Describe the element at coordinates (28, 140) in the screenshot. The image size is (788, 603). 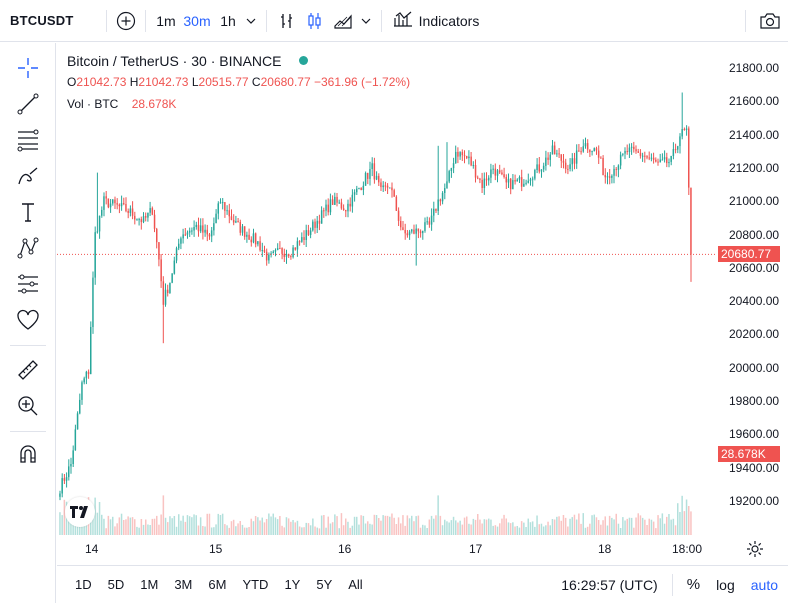
I see `fib-retracement-icon` at that location.